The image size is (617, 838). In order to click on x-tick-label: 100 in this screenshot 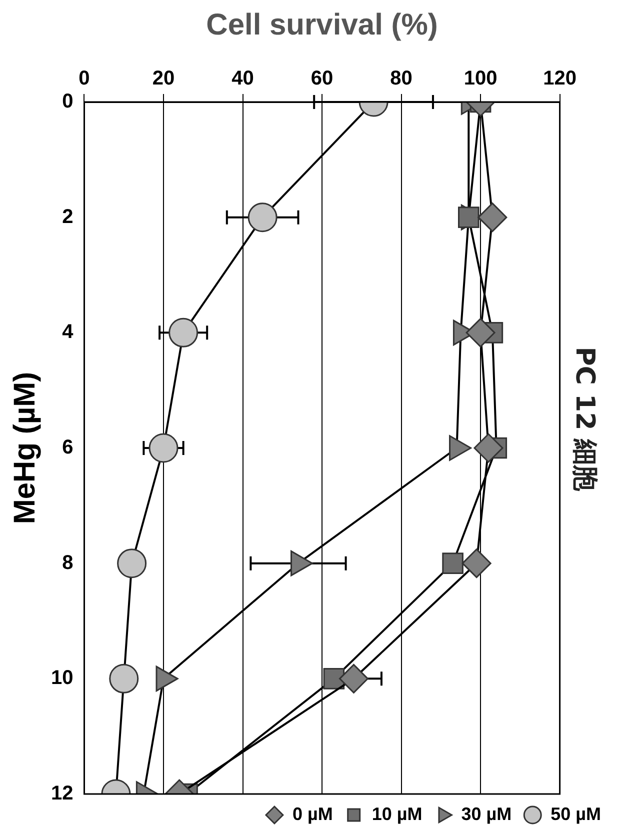, I will do `click(481, 79)`.